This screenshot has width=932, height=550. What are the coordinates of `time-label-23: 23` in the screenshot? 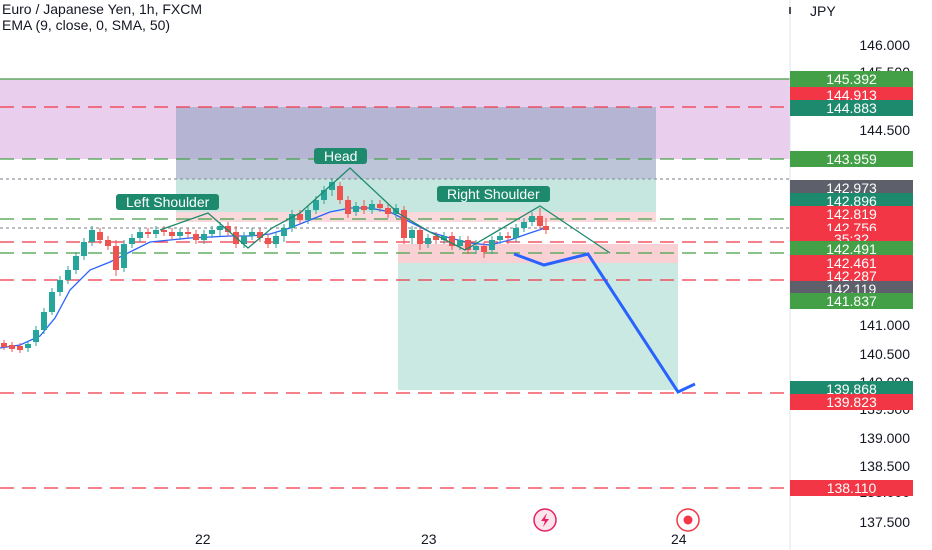 It's located at (429, 539).